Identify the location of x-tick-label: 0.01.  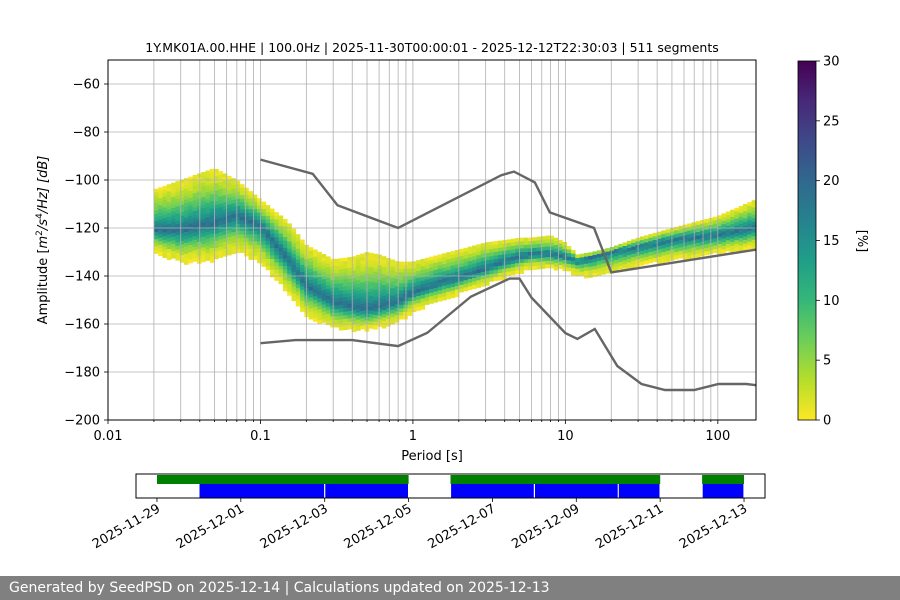
(108, 436).